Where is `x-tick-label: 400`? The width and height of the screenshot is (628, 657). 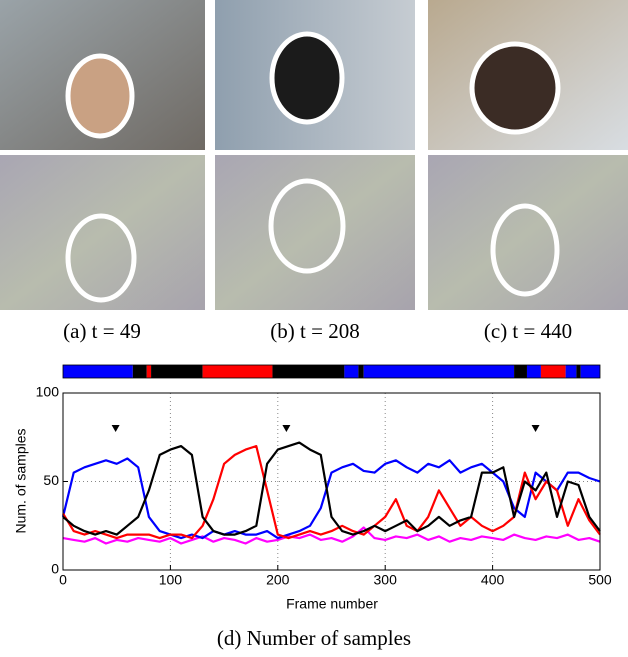
x-tick-label: 400 is located at coordinates (493, 580).